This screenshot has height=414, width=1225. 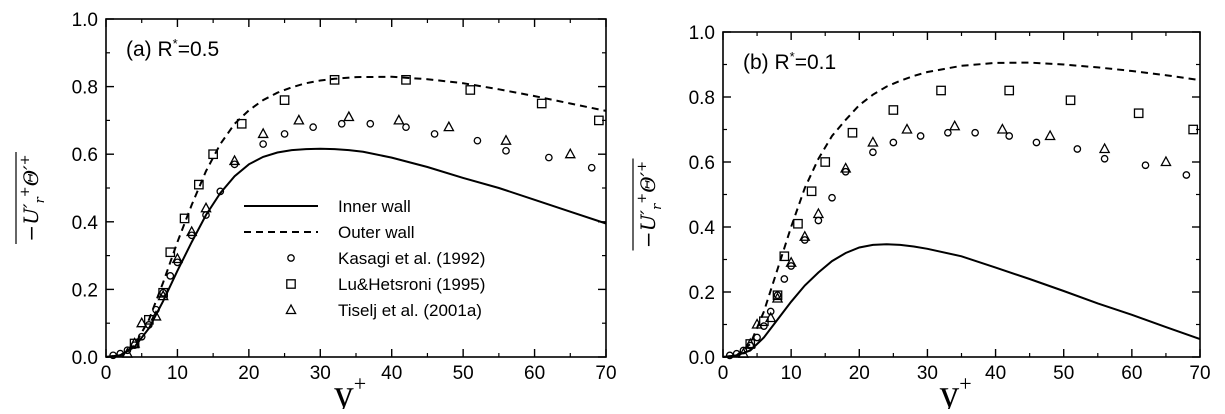 What do you see at coordinates (927, 373) in the screenshot?
I see `x-tick-label: 30` at bounding box center [927, 373].